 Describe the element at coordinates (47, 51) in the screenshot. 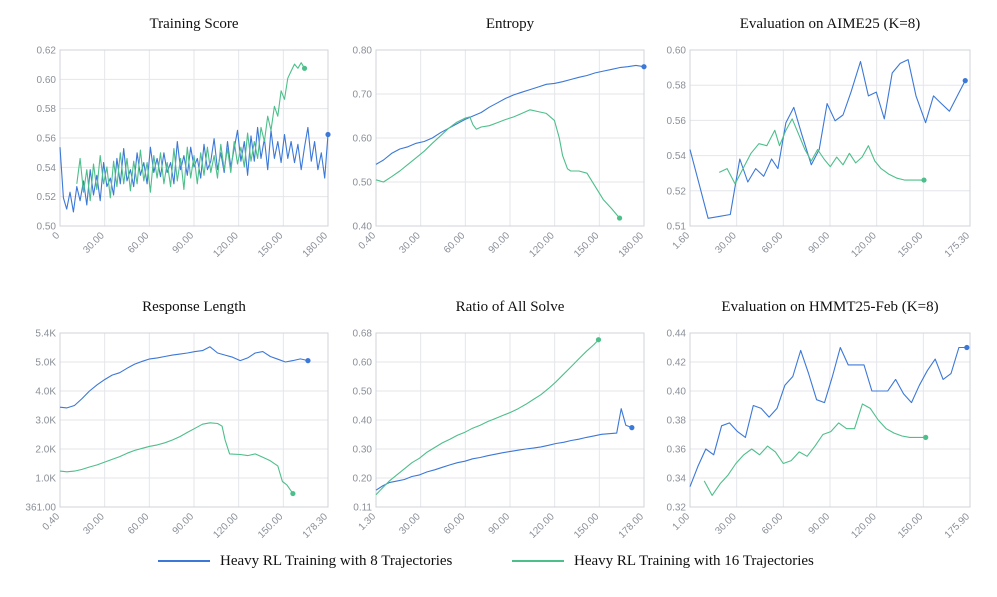

I see `y-tick-label: 0.62` at that location.